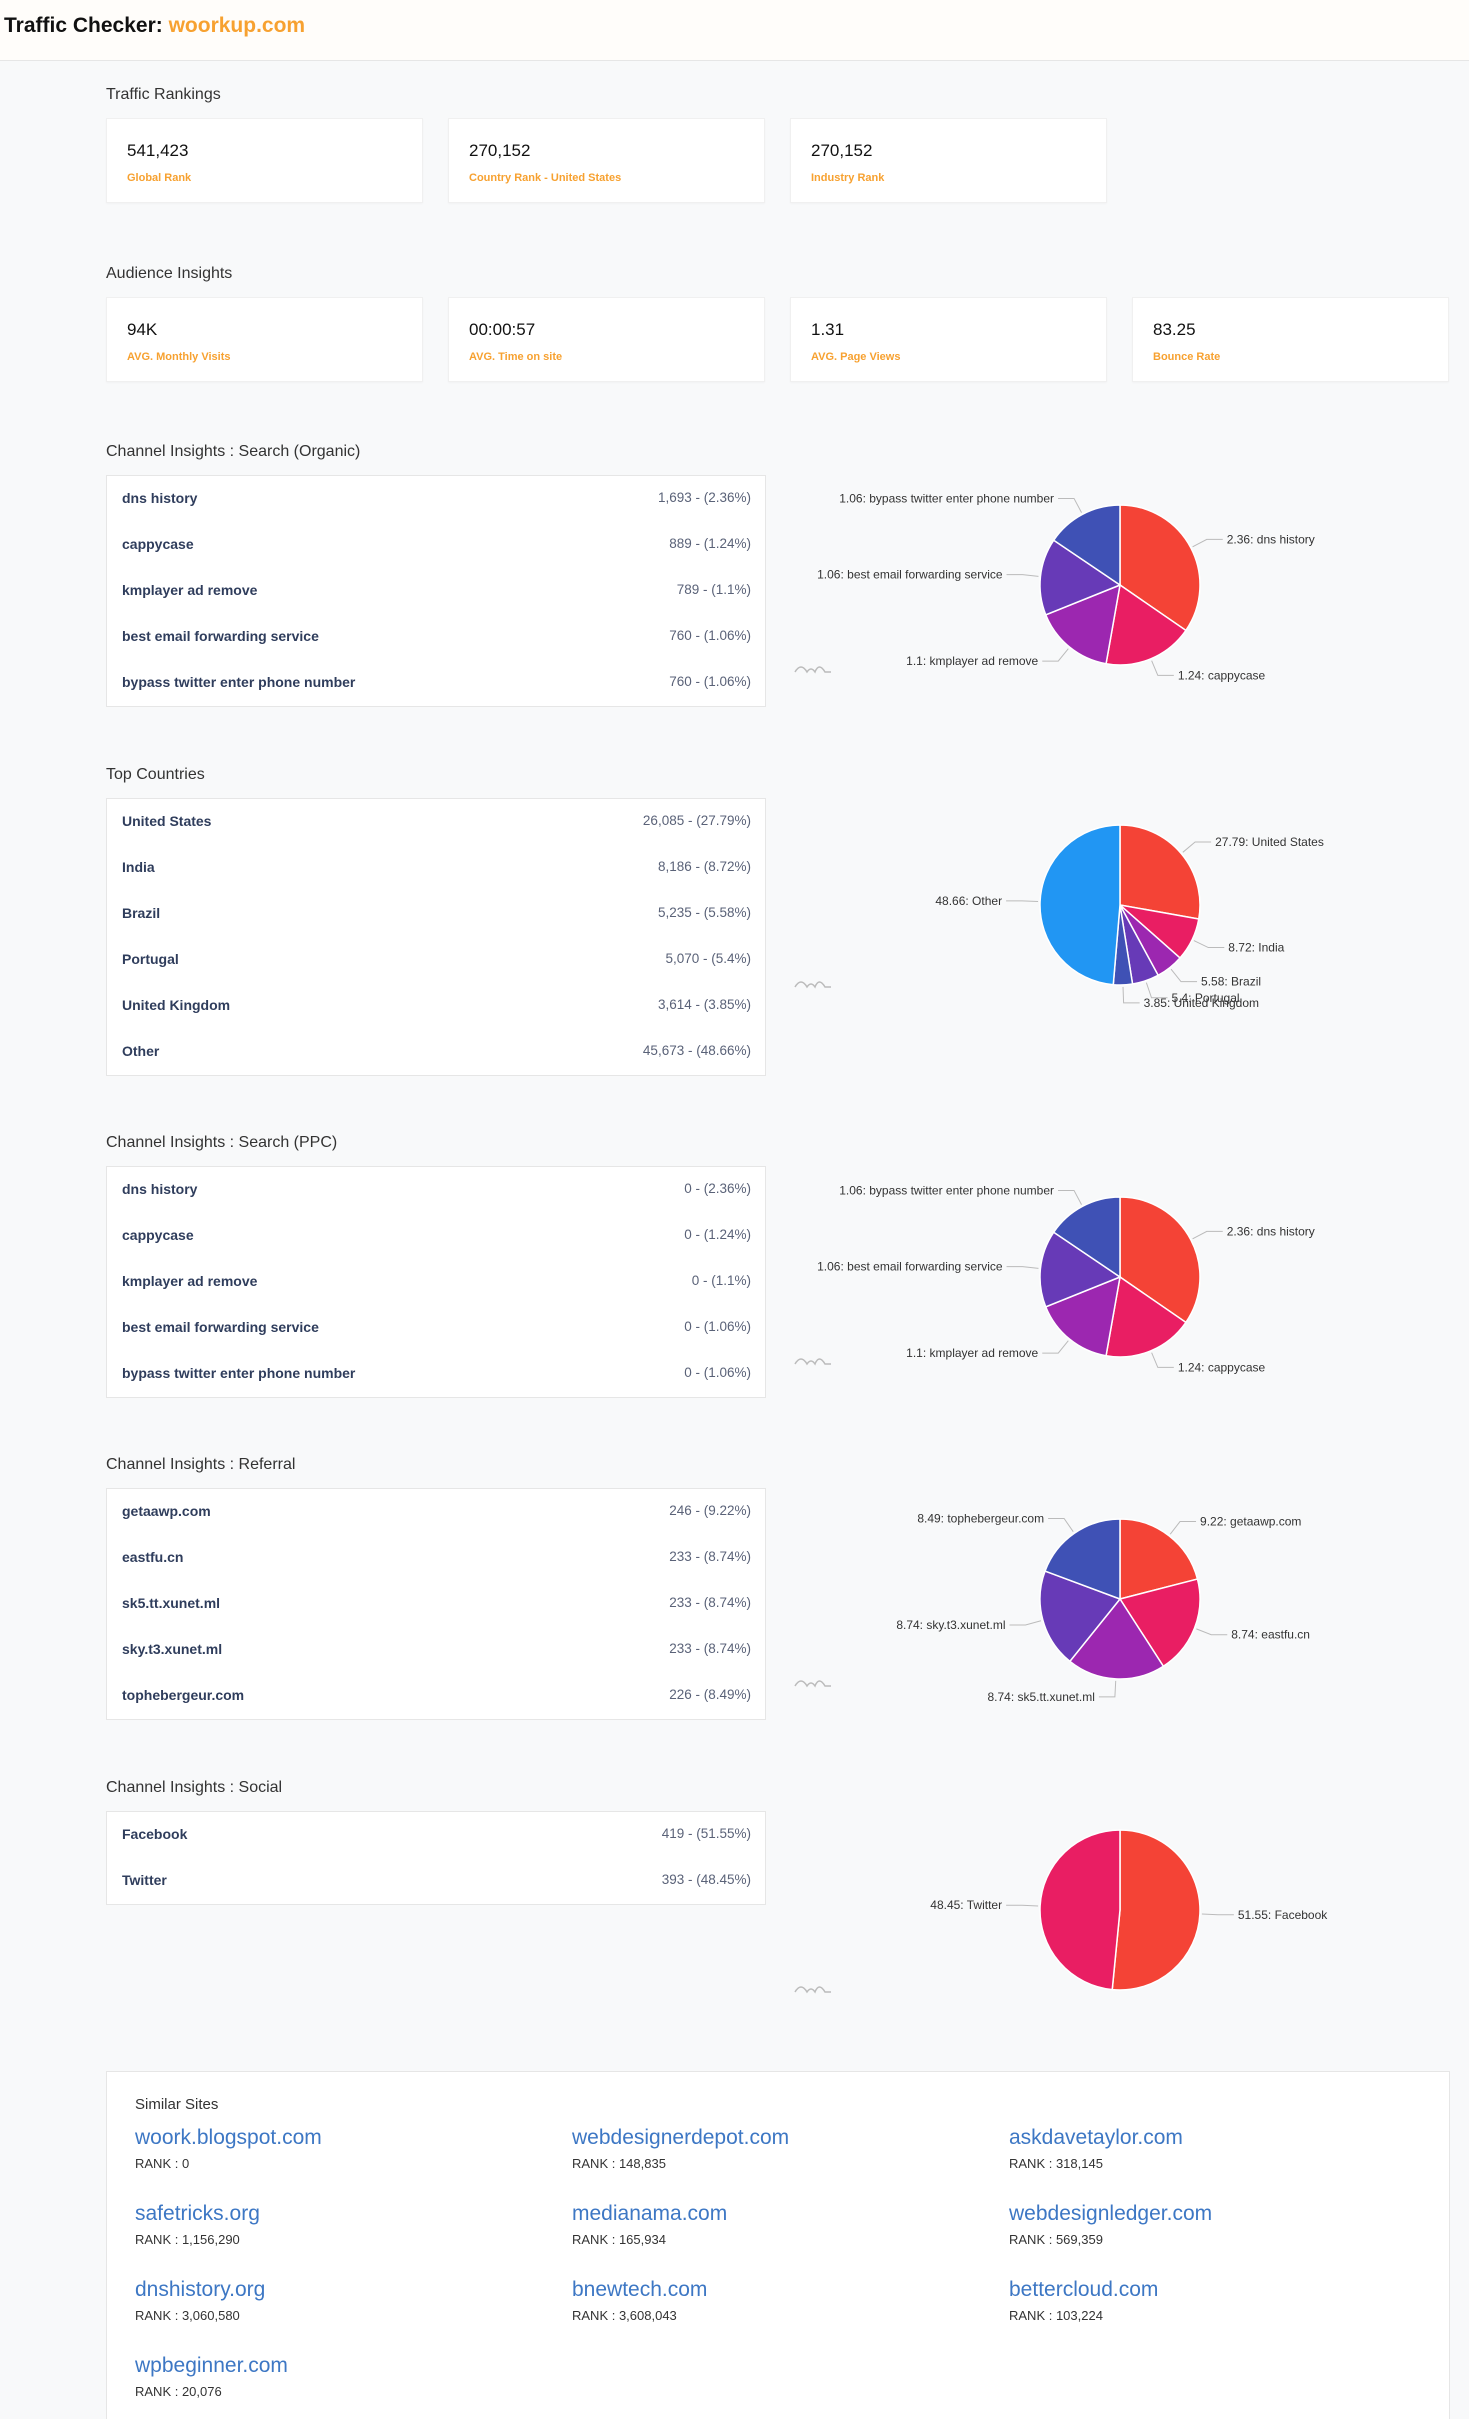 This screenshot has width=1469, height=2419. I want to click on similar-site-link: safetricks.org, so click(197, 2213).